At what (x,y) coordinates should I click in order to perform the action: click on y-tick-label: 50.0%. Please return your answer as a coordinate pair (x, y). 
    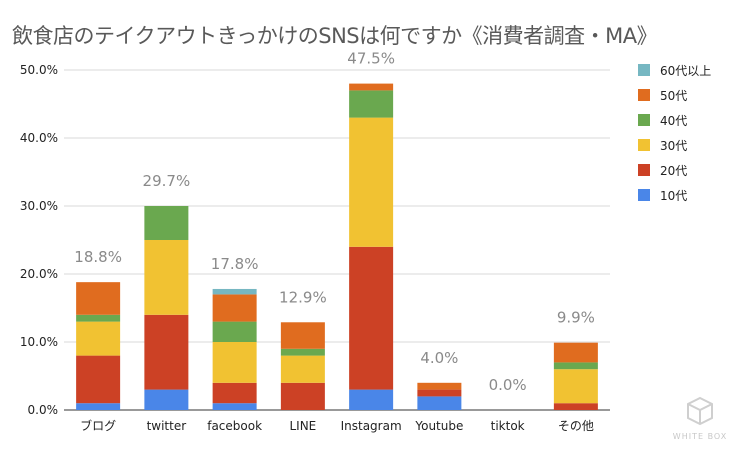
    Looking at the image, I should click on (39, 70).